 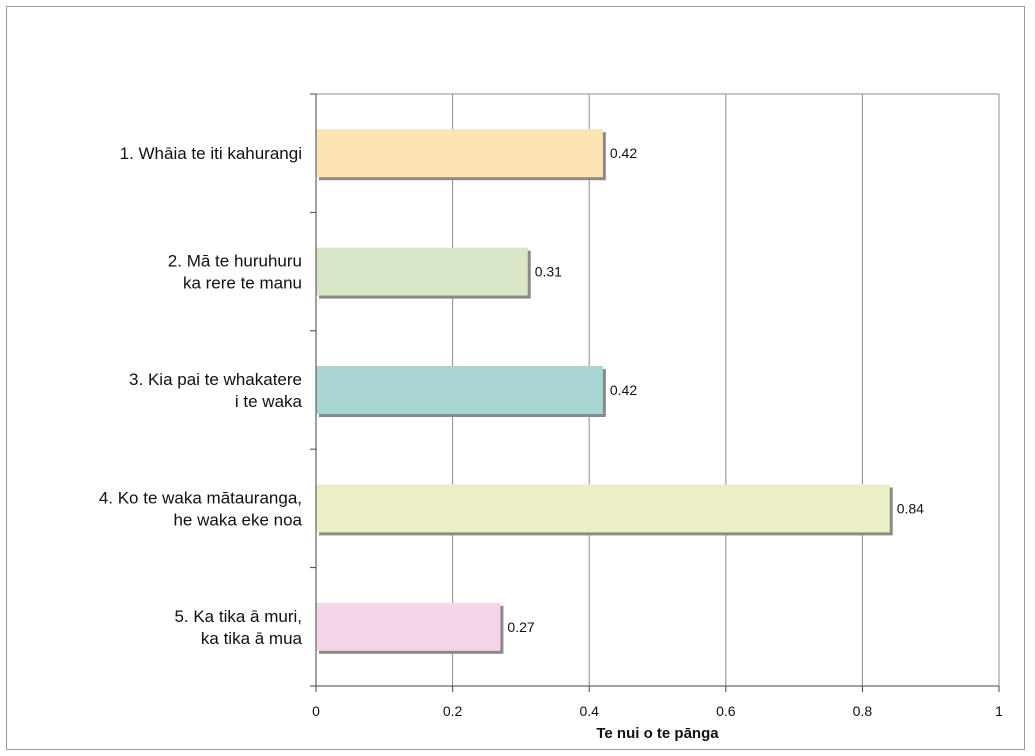 I want to click on category-label: 4. Ko te waka mātauranga,, so click(x=200, y=497).